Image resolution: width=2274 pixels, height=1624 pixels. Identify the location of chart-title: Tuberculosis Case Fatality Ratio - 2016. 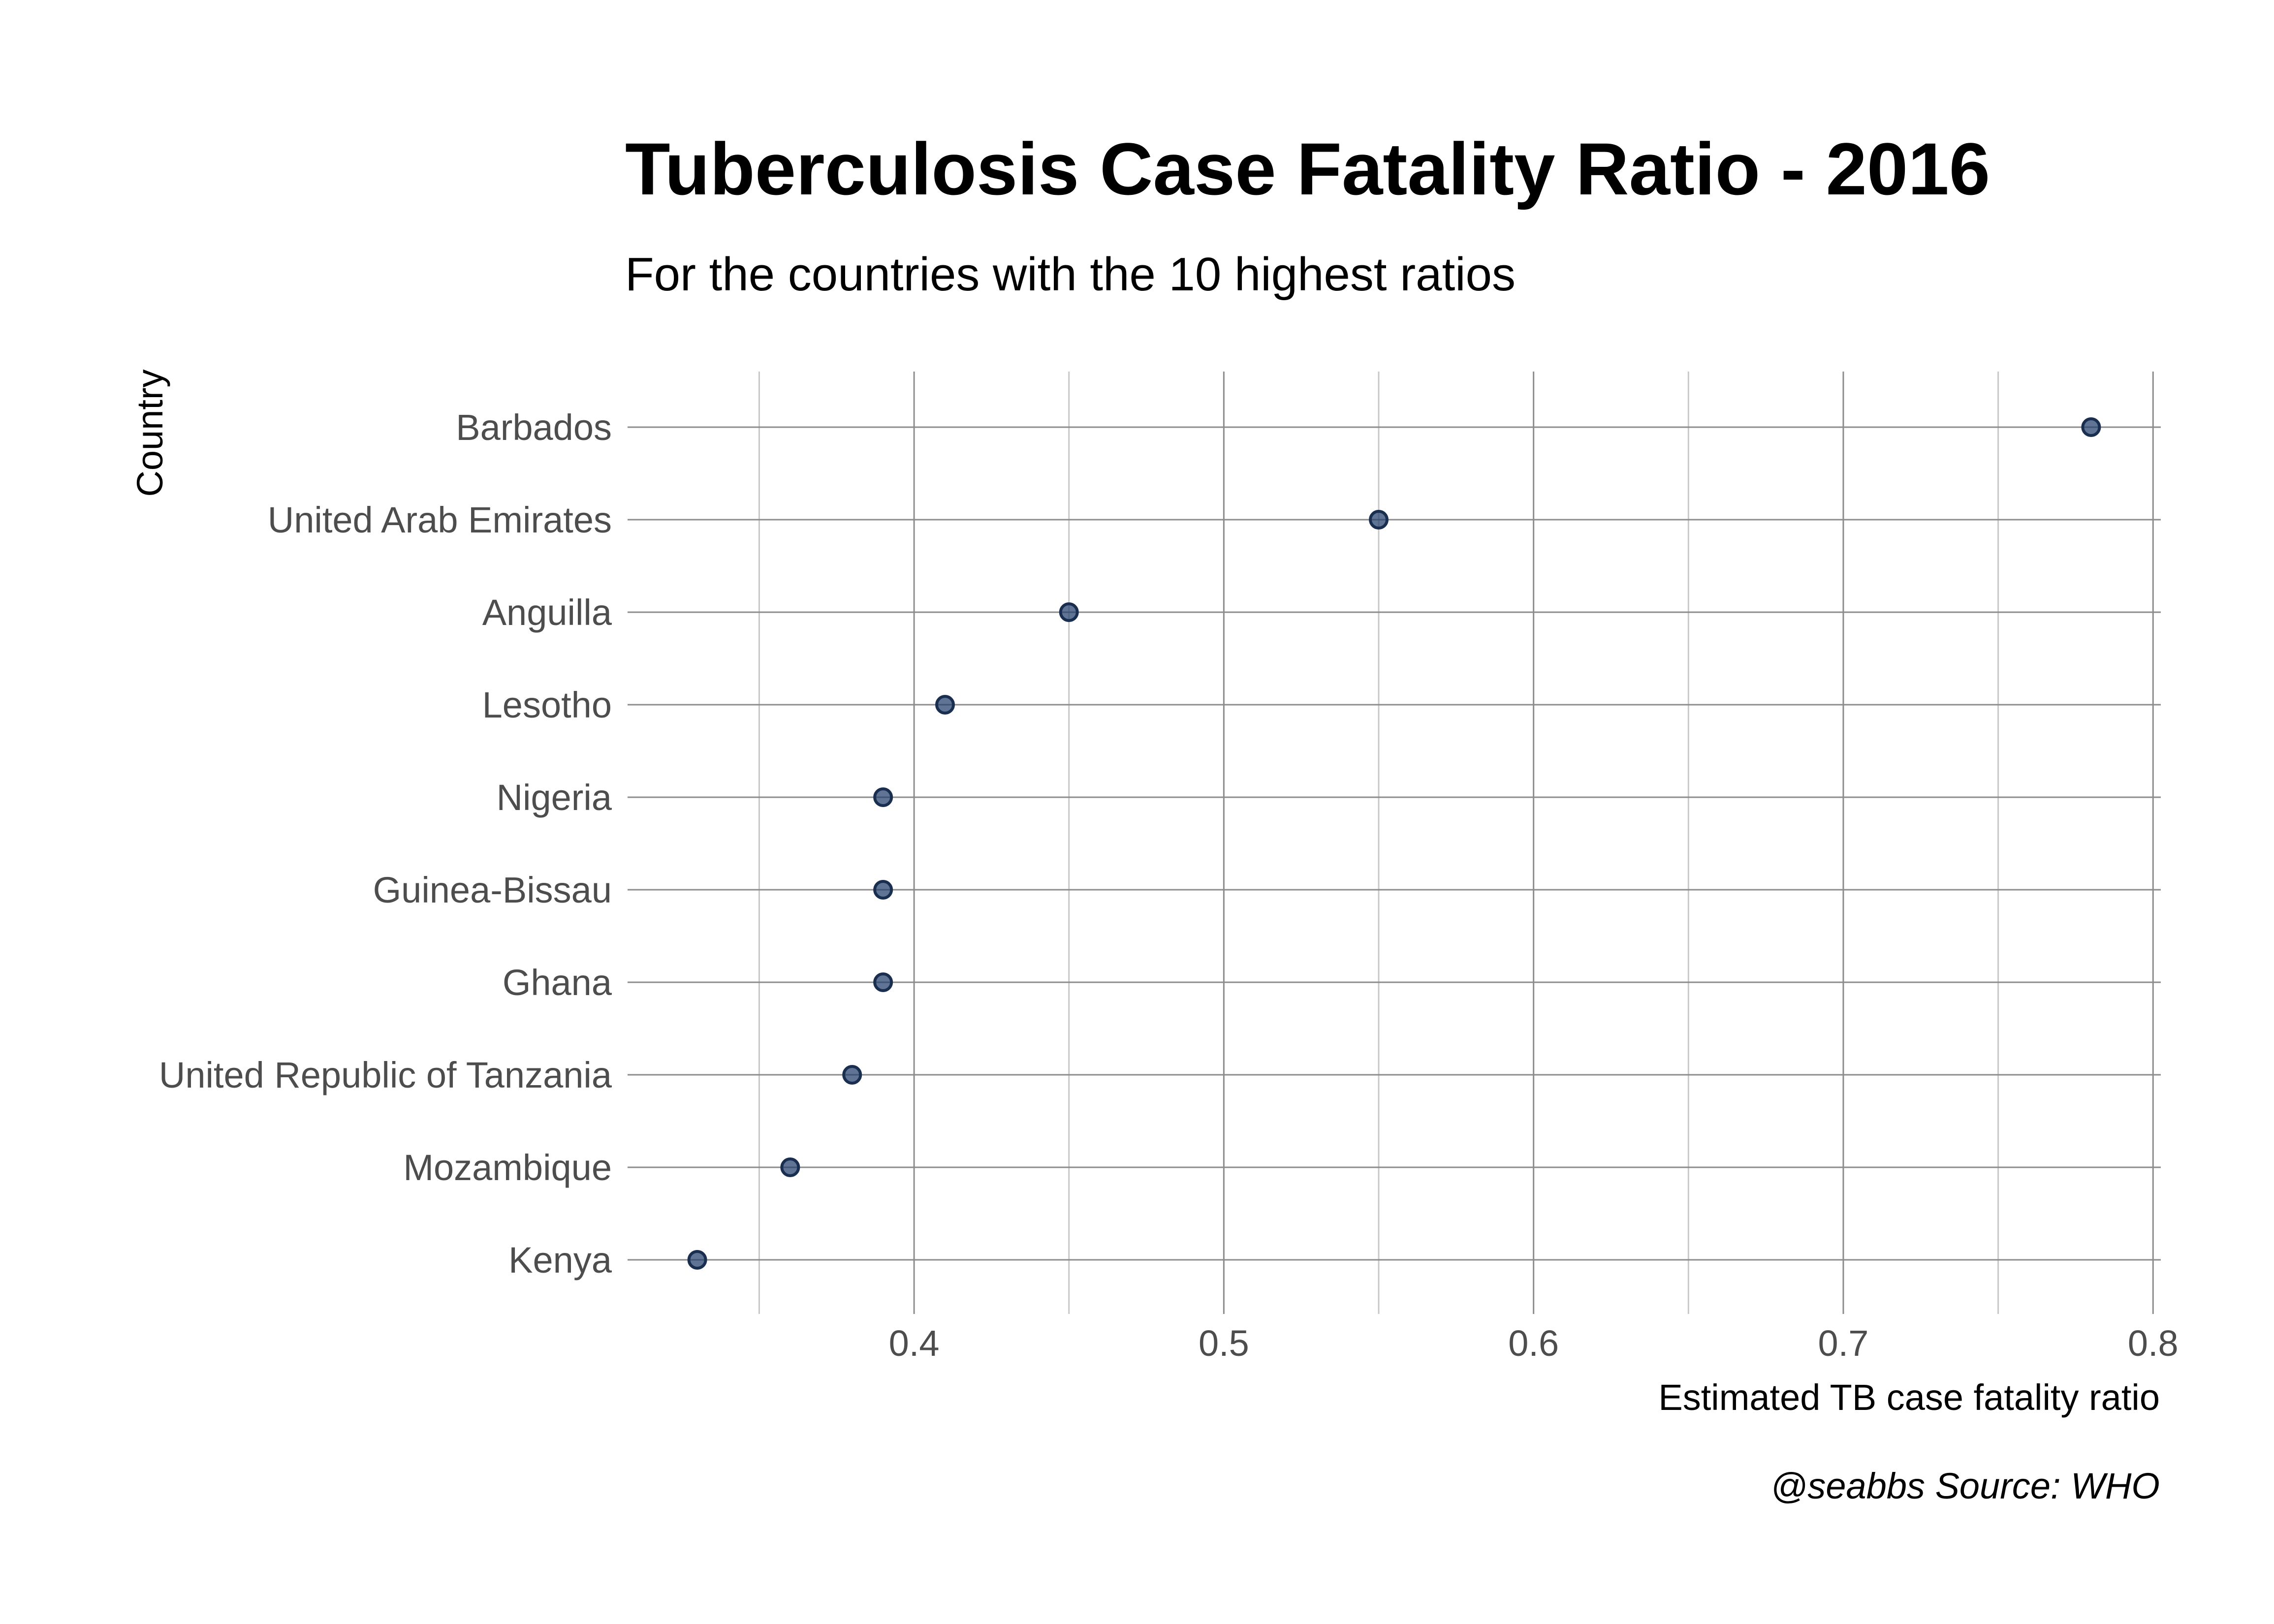
(1307, 168).